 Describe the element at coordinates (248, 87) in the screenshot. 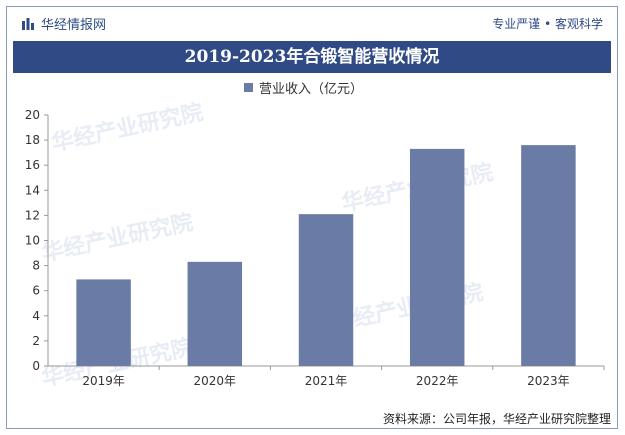

I see `legend-swatch` at that location.